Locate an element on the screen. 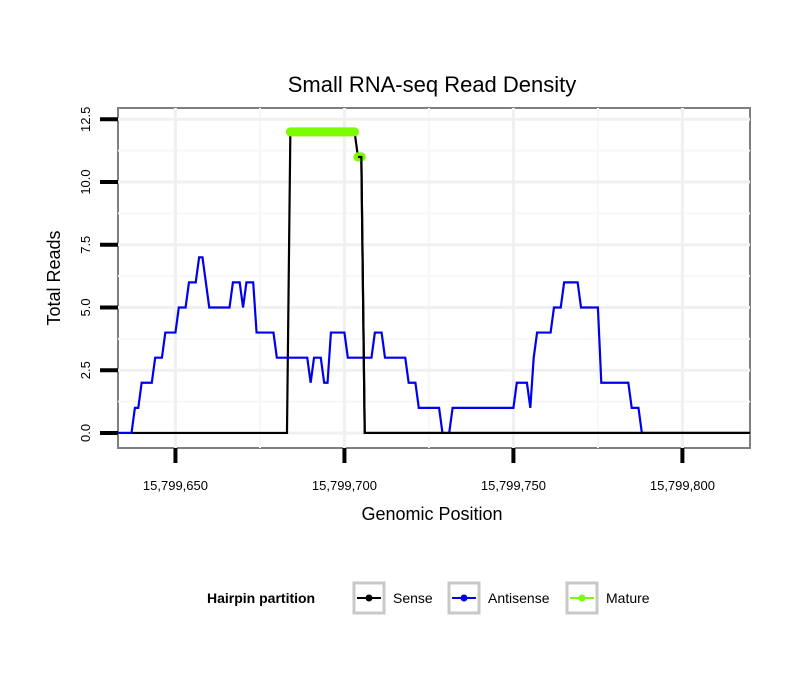 This screenshot has width=810, height=690. legend-label-antisense: Antisense is located at coordinates (519, 598).